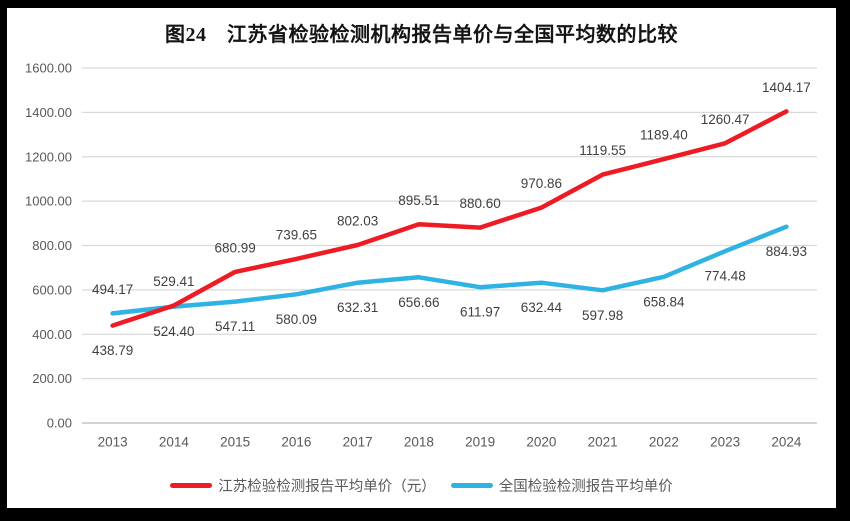  Describe the element at coordinates (113, 442) in the screenshot. I see `x-axis-tick-label: 2013` at that location.